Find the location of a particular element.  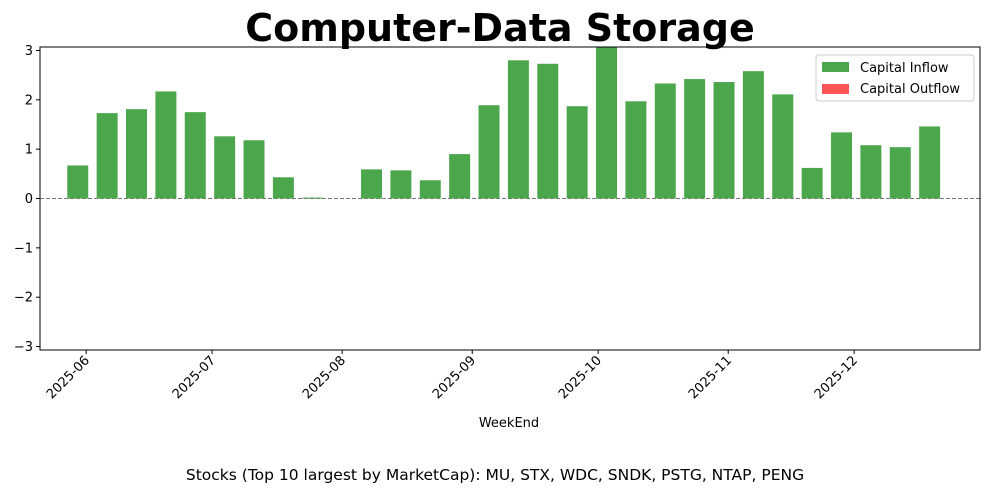

legend-swatch-capital-outflow is located at coordinates (835, 89).